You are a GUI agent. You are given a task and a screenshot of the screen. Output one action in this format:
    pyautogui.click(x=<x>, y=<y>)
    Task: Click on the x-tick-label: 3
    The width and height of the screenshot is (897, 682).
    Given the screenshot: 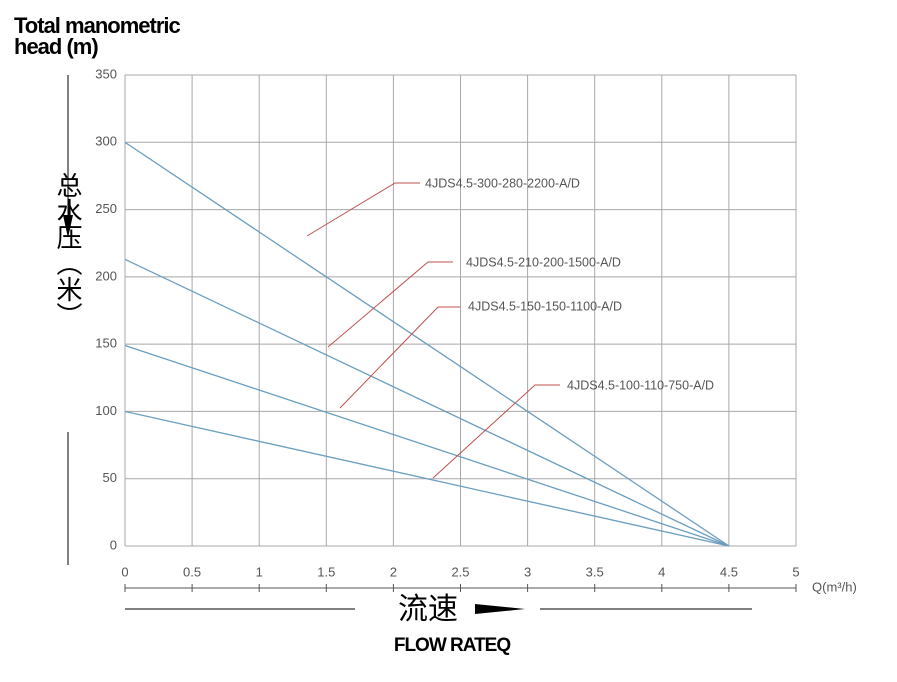 What is the action you would take?
    pyautogui.click(x=527, y=571)
    